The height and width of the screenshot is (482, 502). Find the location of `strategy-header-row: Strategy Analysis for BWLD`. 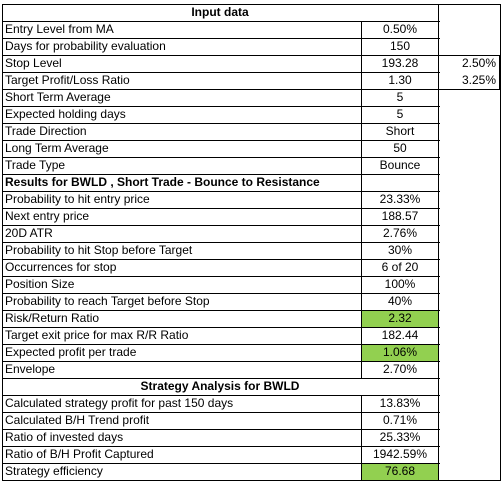

strategy-header-row: Strategy Analysis for BWLD is located at coordinates (251, 386).